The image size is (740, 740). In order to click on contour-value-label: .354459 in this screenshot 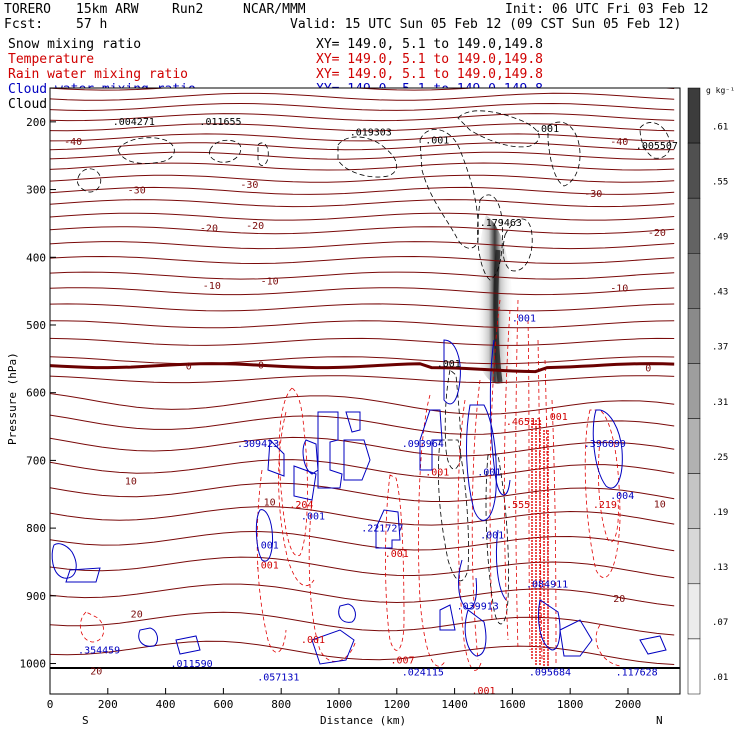, I will do `click(99, 650)`.